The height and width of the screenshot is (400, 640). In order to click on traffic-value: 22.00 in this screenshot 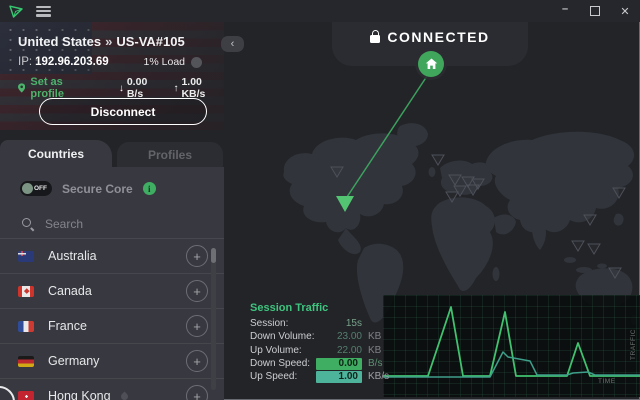, I will do `click(349, 350)`.